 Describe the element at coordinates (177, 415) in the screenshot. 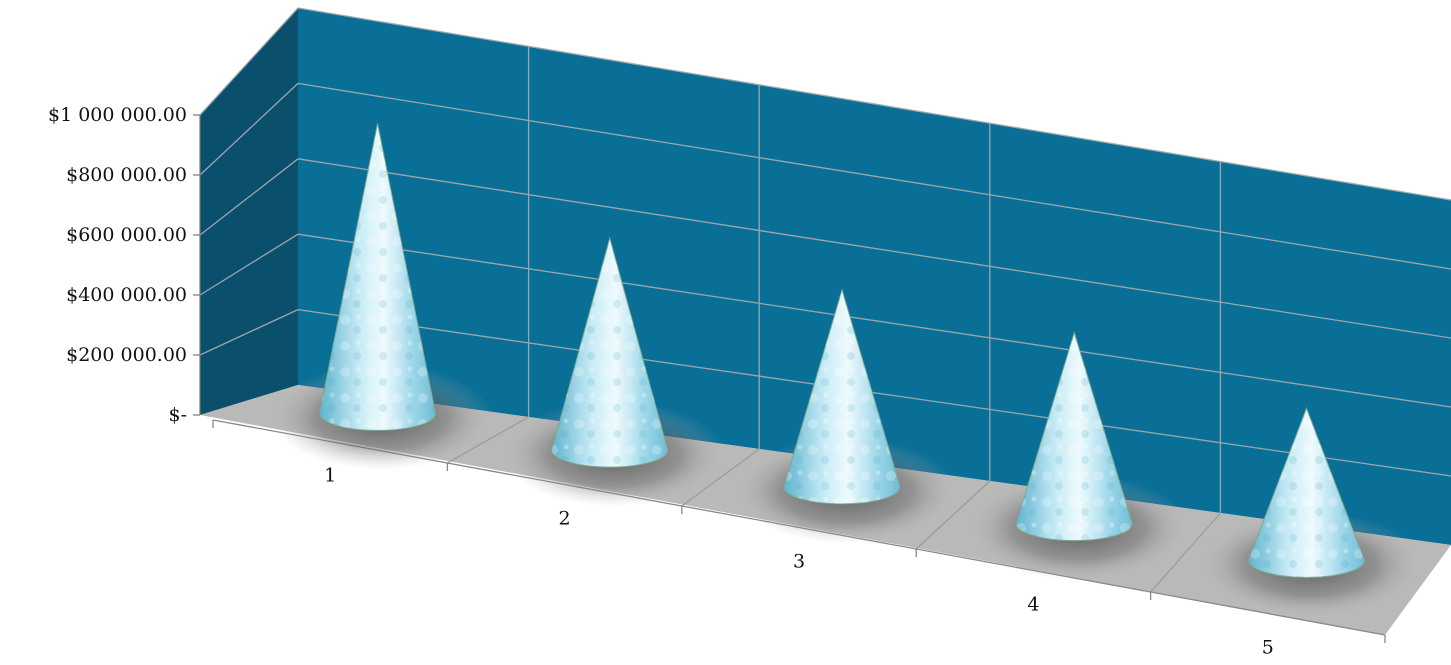

I see `y-tick-label: $-` at that location.